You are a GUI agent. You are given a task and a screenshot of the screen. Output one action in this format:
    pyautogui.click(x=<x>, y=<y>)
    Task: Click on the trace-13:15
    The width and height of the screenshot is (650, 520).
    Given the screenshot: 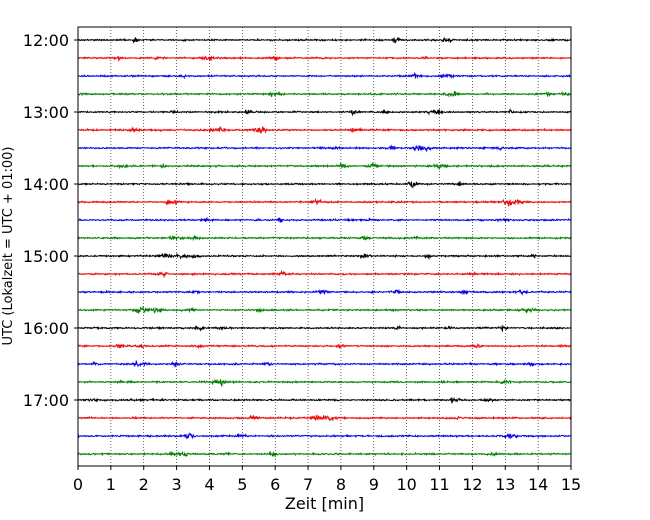 What is the action you would take?
    pyautogui.click(x=324, y=129)
    